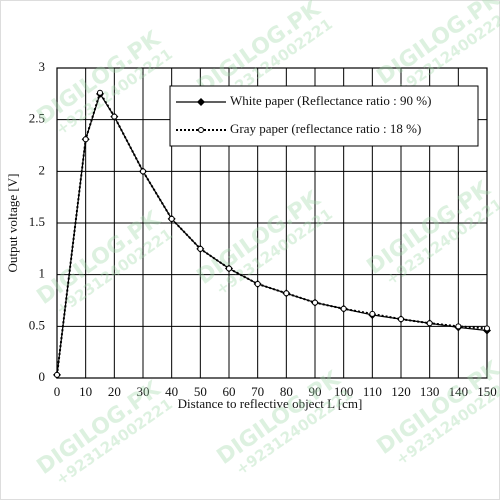 This screenshot has width=500, height=500. What do you see at coordinates (430, 391) in the screenshot?
I see `x-tick-label: 130` at bounding box center [430, 391].